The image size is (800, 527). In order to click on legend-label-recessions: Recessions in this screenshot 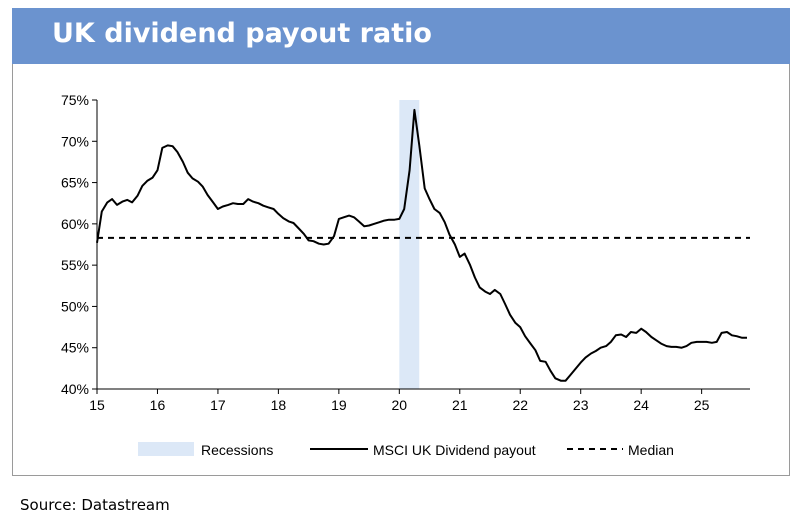, I will do `click(237, 450)`.